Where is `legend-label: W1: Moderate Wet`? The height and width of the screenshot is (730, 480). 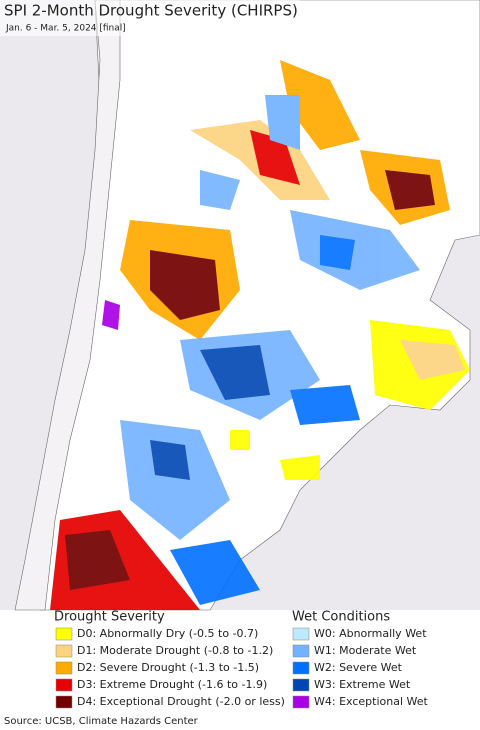
legend-label: W1: Moderate Wet is located at coordinates (365, 650).